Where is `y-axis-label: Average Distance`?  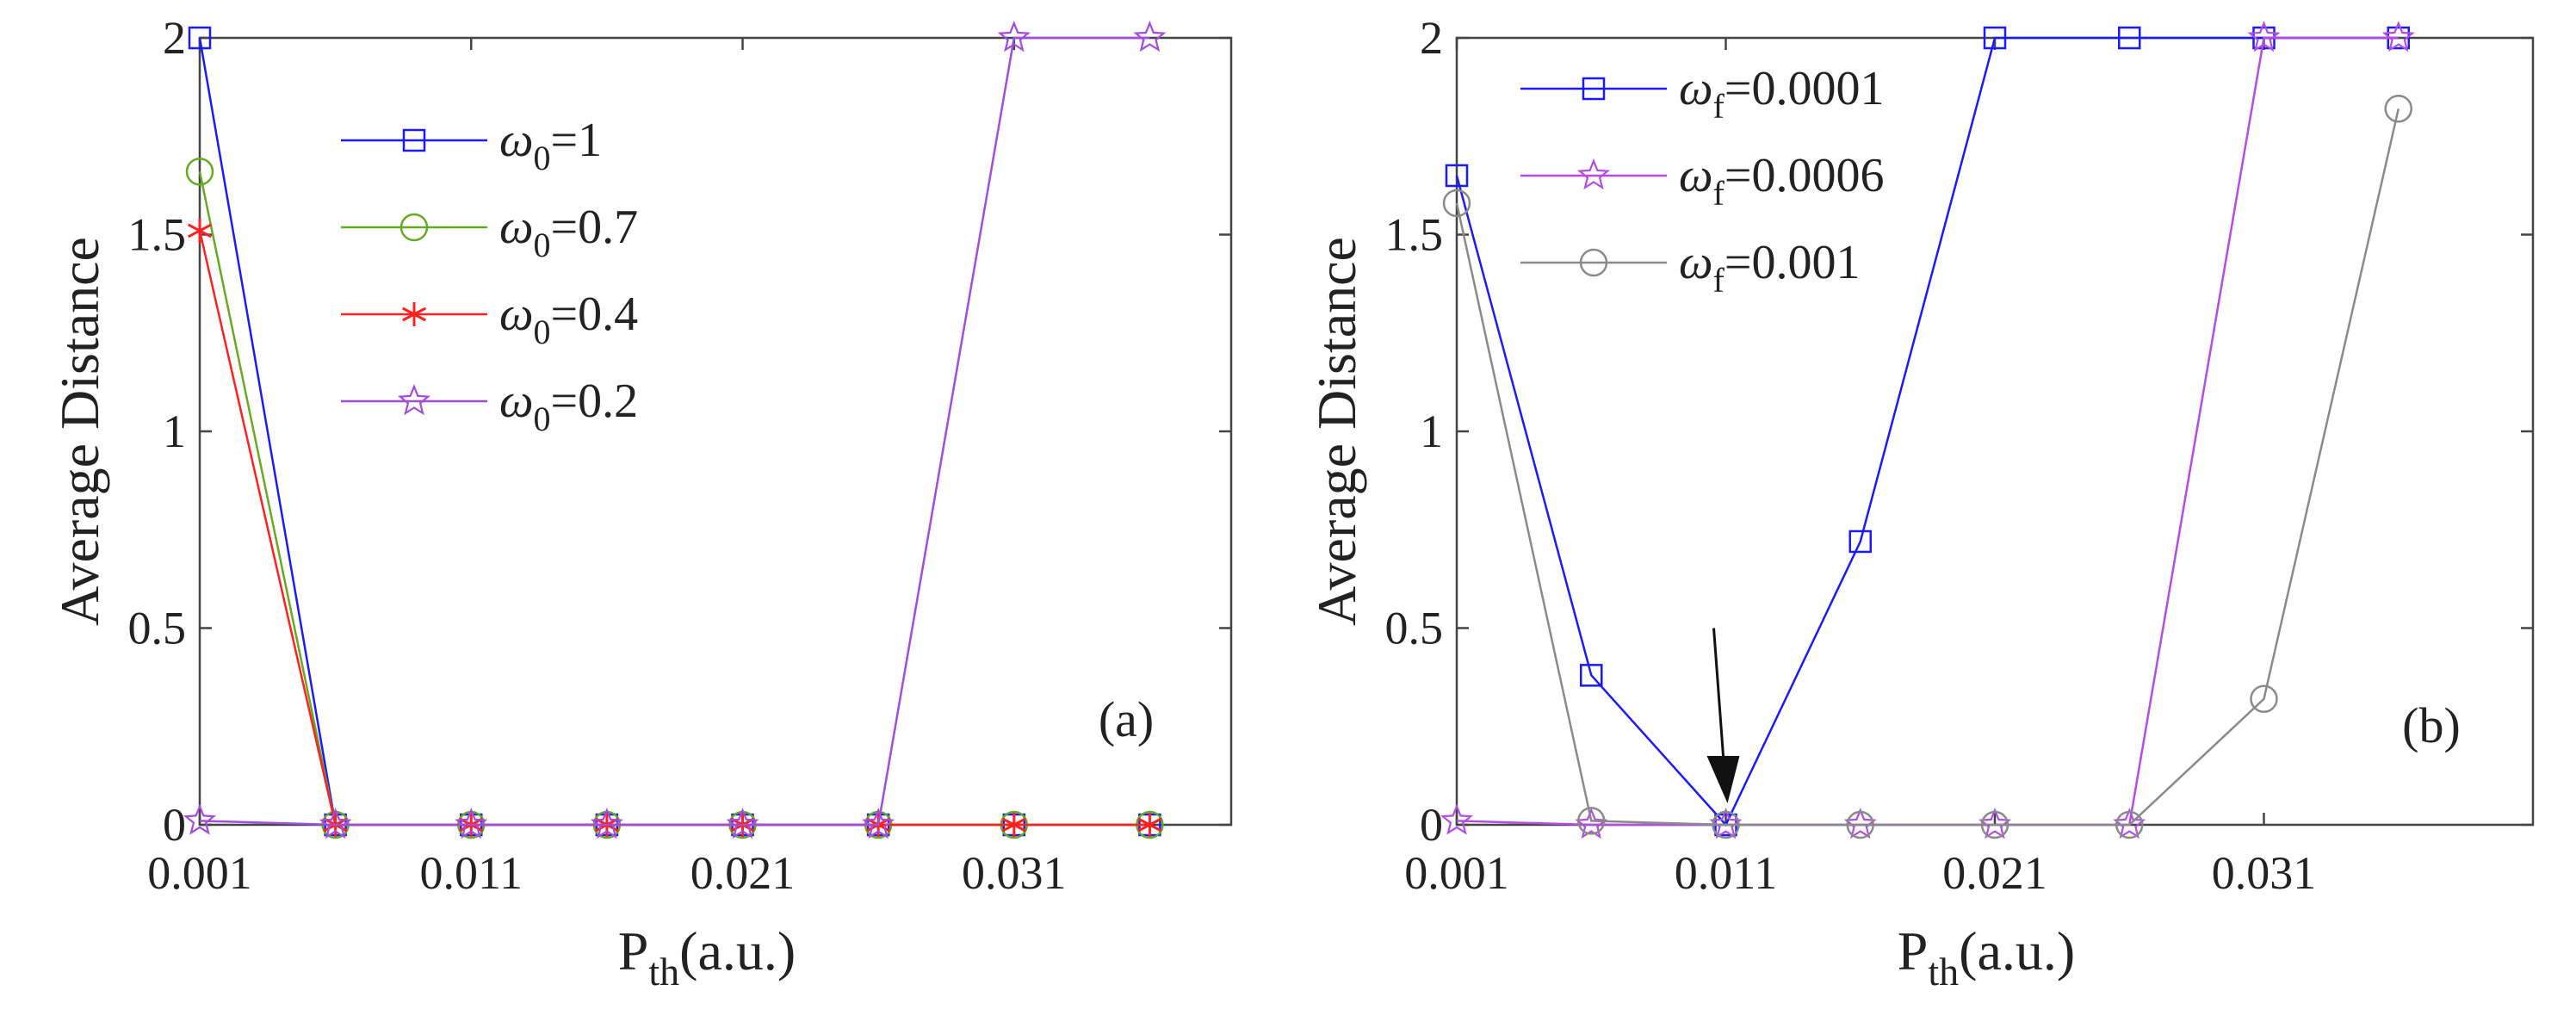
y-axis-label: Average Distance is located at coordinates (80, 432).